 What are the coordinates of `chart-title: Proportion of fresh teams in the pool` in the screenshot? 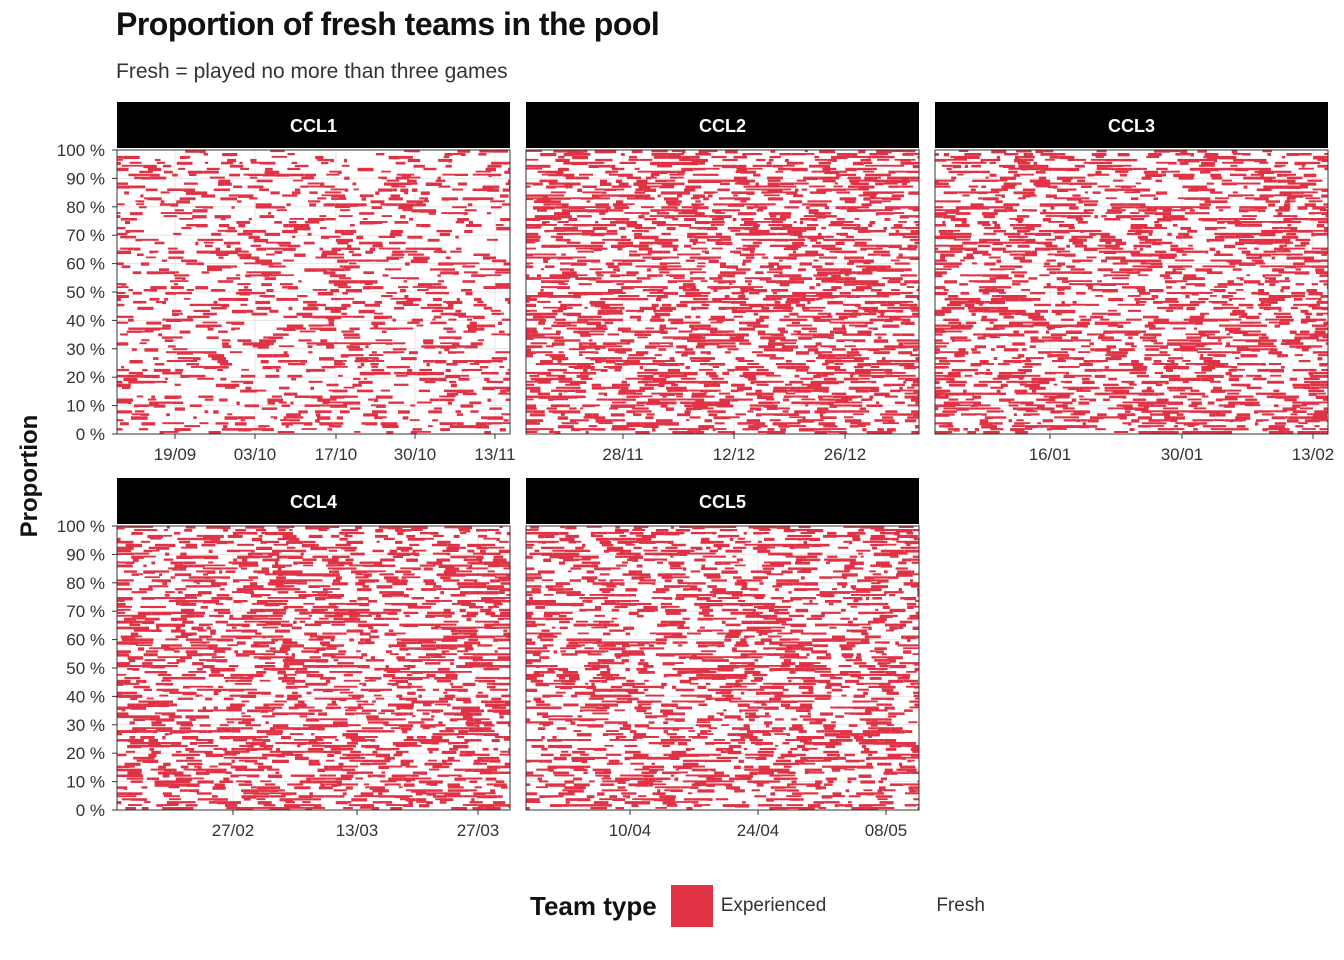 It's located at (388, 24).